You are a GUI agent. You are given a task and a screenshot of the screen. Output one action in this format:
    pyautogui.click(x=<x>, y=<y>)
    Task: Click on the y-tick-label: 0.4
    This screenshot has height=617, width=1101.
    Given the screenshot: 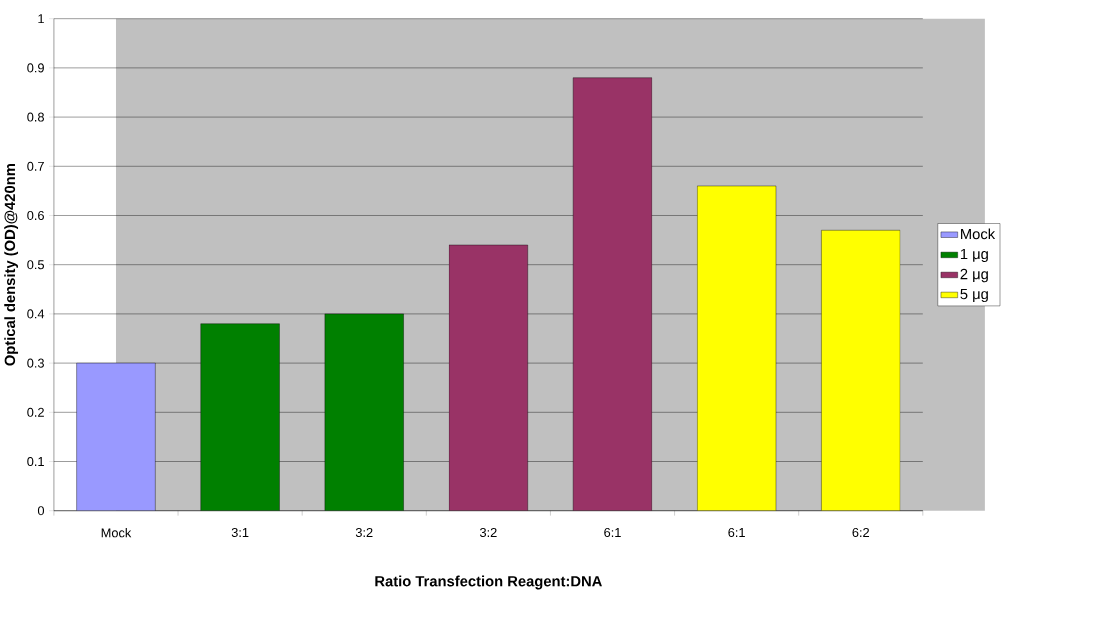 What is the action you would take?
    pyautogui.click(x=36, y=314)
    